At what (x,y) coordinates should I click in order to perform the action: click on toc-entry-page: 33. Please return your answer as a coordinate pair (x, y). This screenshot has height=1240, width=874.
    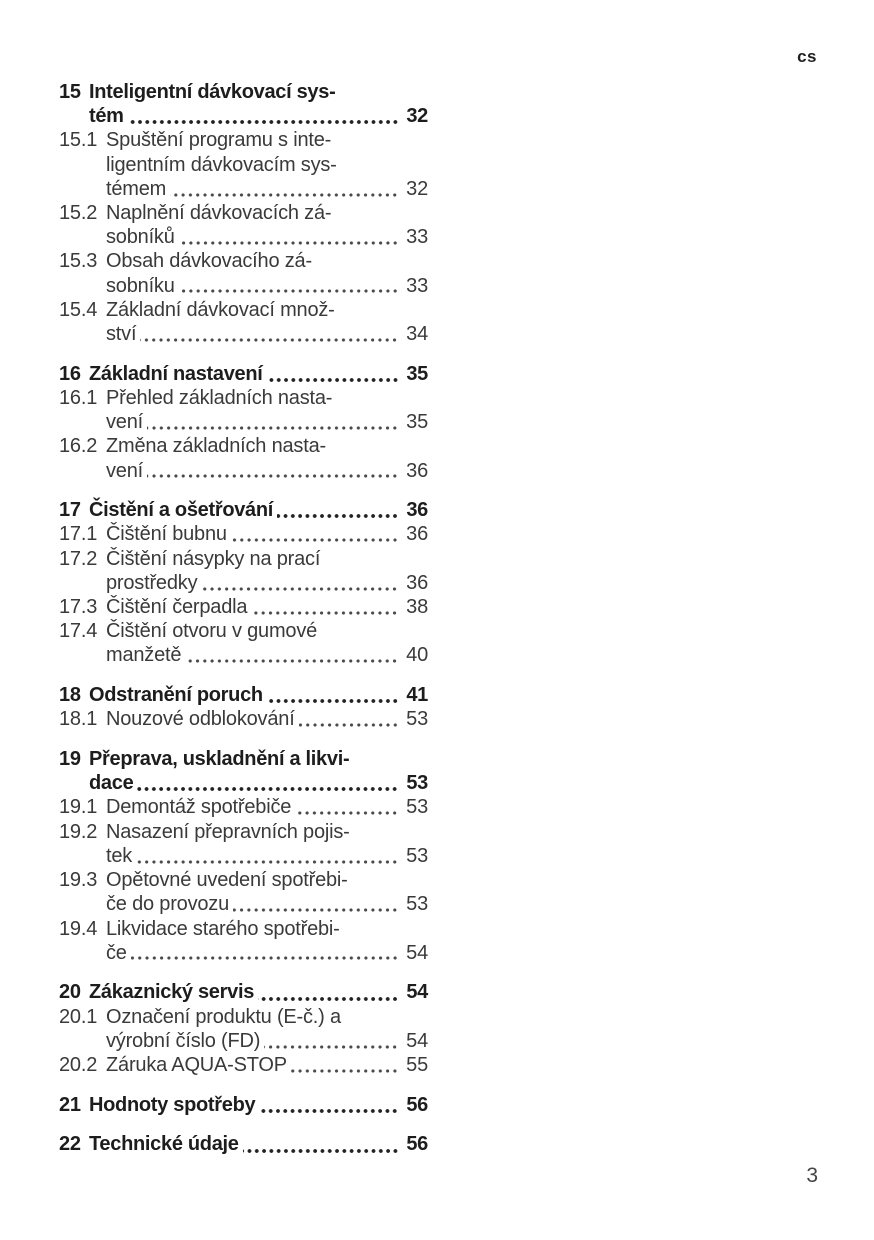
    Looking at the image, I should click on (417, 237).